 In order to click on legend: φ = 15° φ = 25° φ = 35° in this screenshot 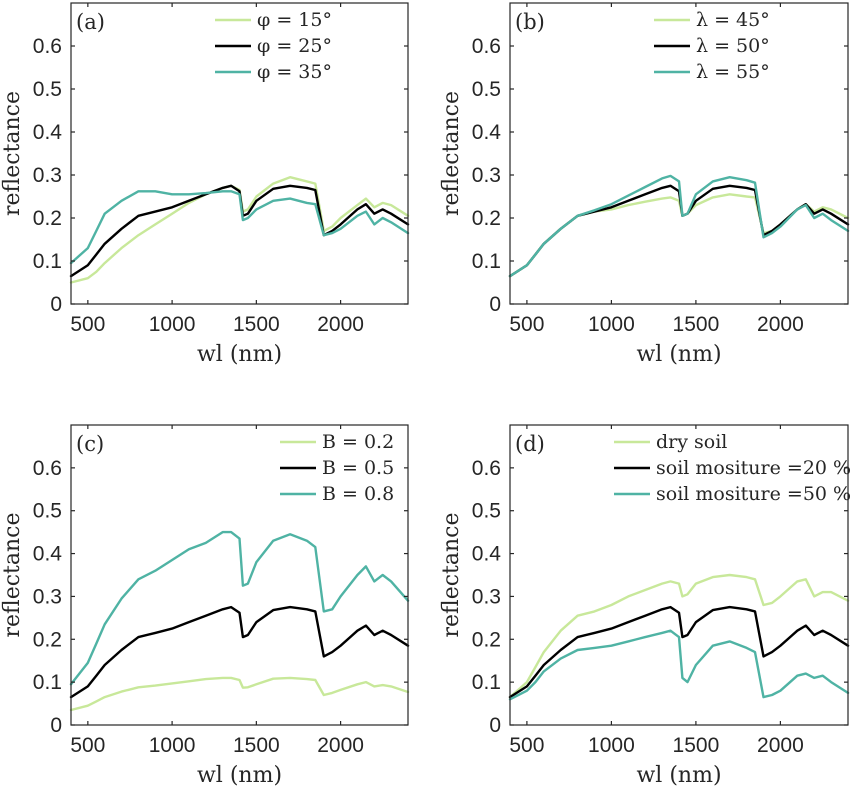, I will do `click(273, 46)`.